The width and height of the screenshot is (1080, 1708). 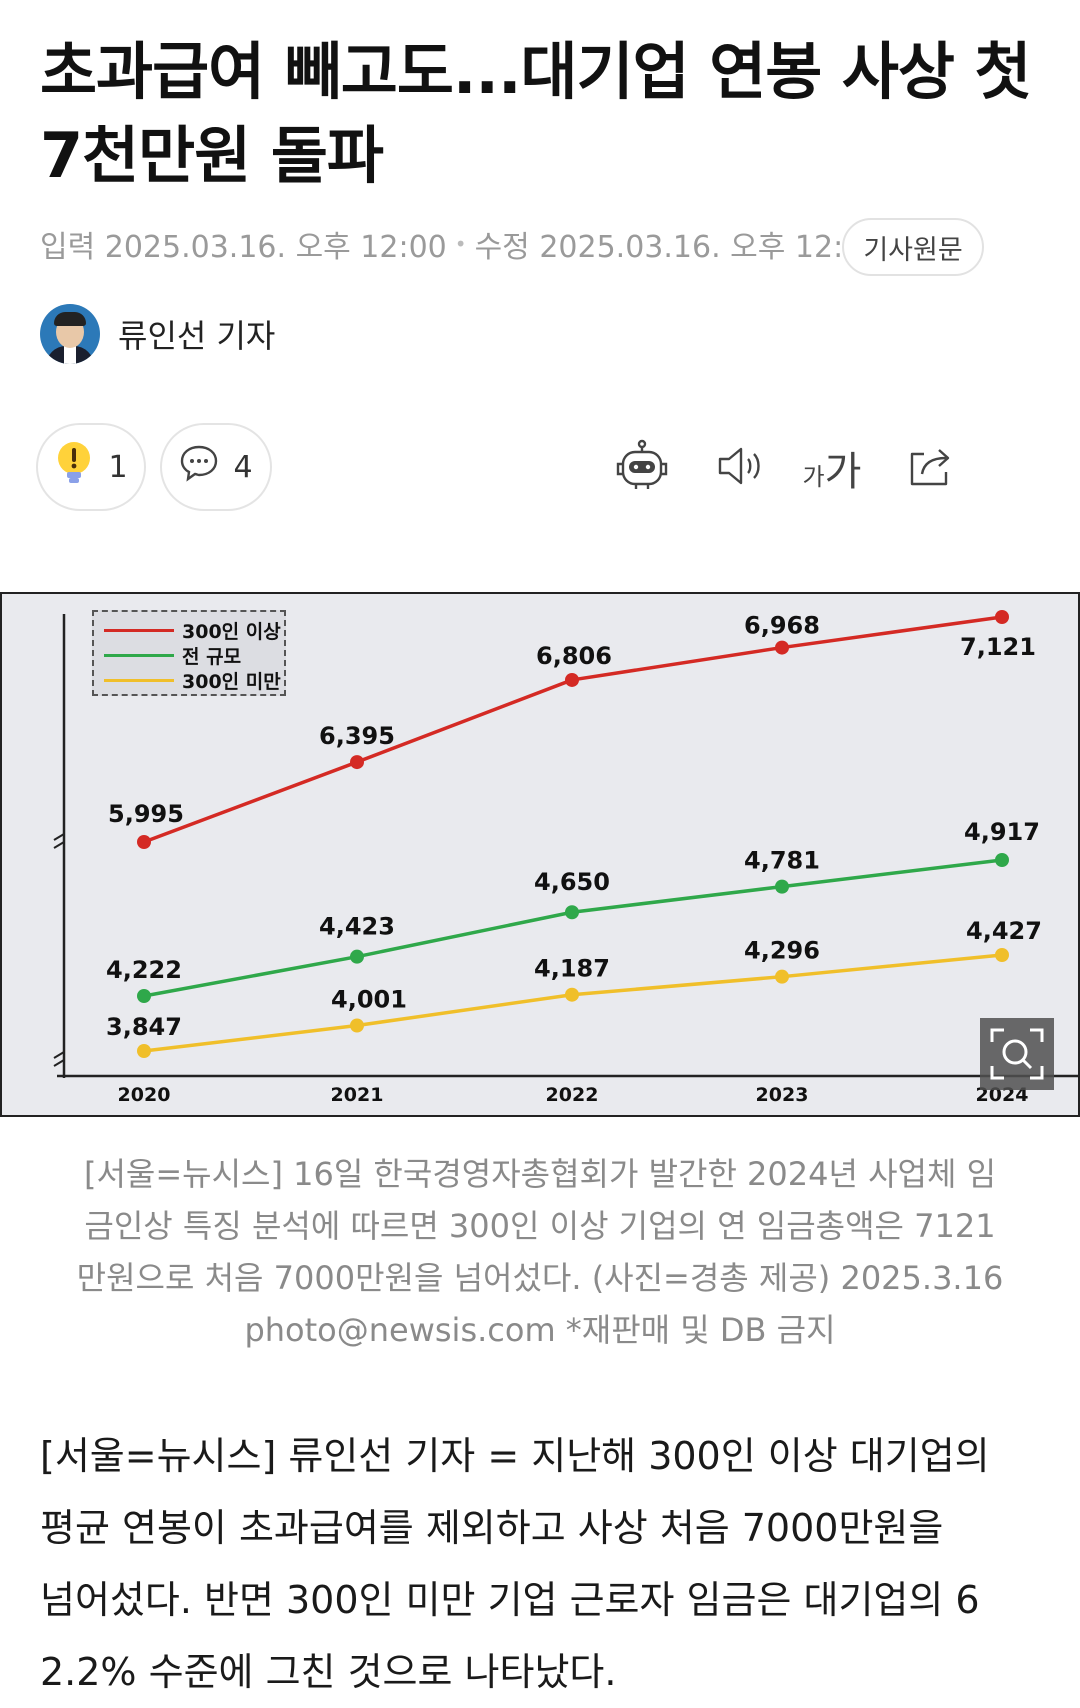 What do you see at coordinates (1002, 955) in the screenshot?
I see `data-point-s3-2024` at bounding box center [1002, 955].